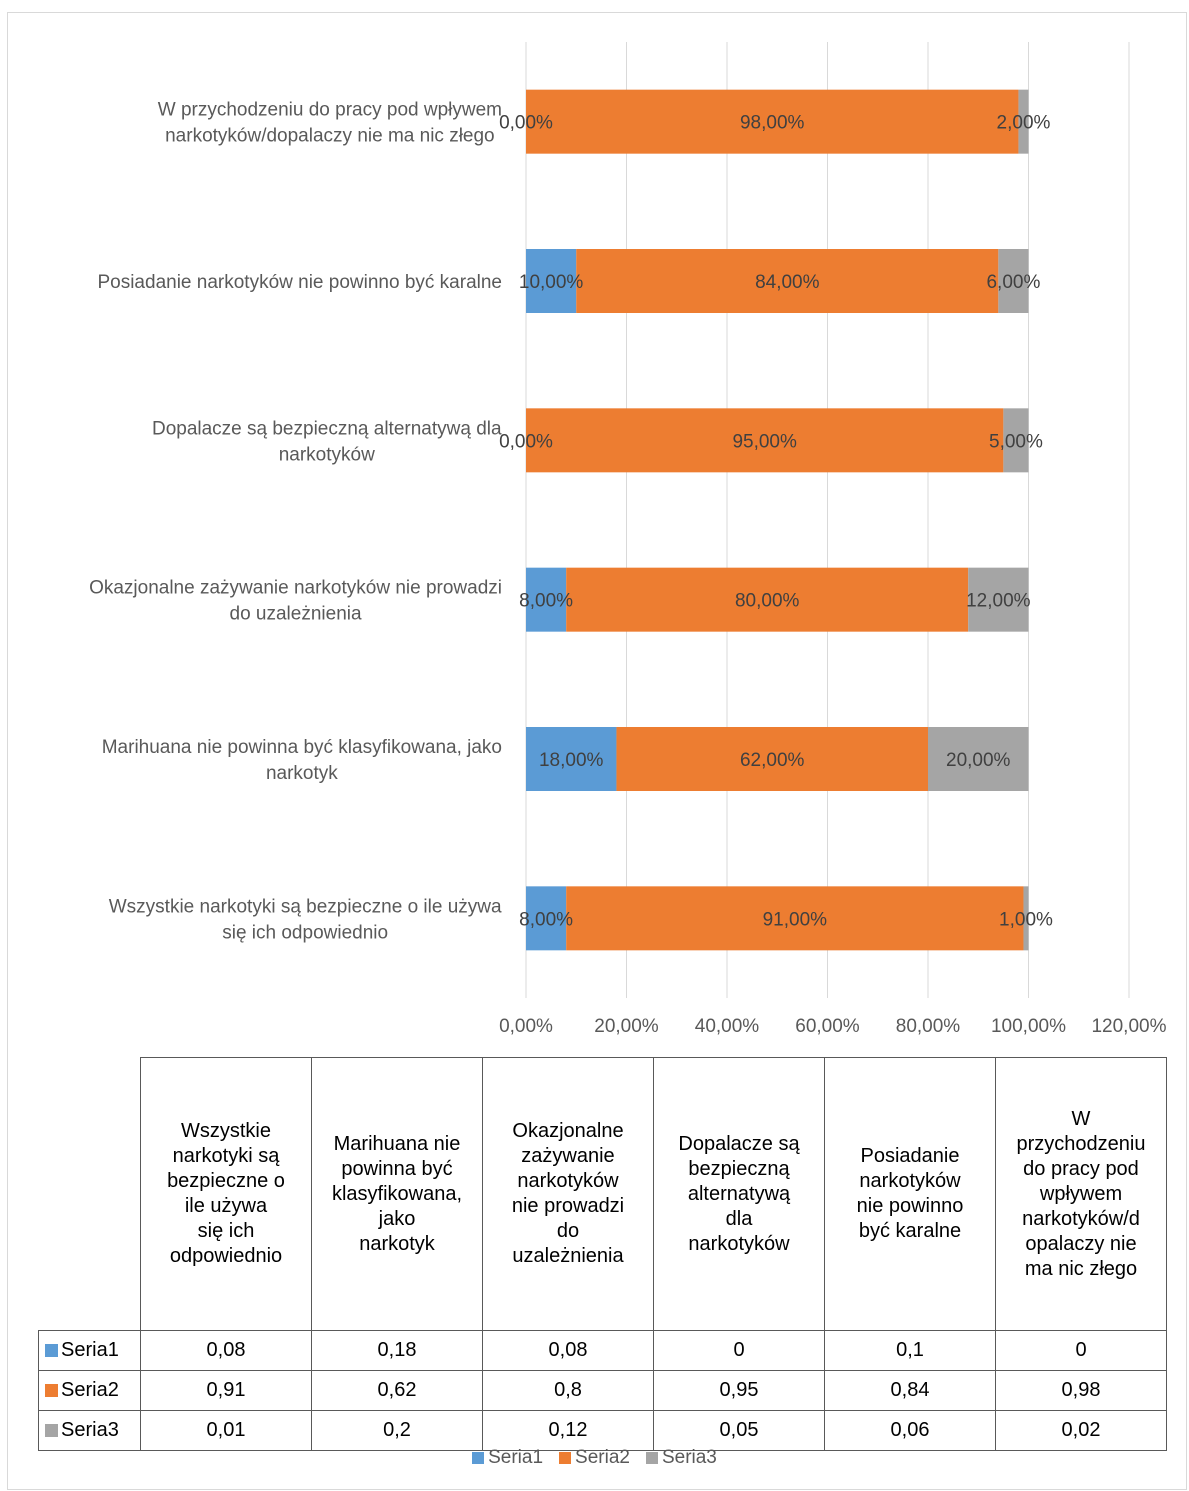  I want to click on x-tick-label-4: 80,00%, so click(928, 1026).